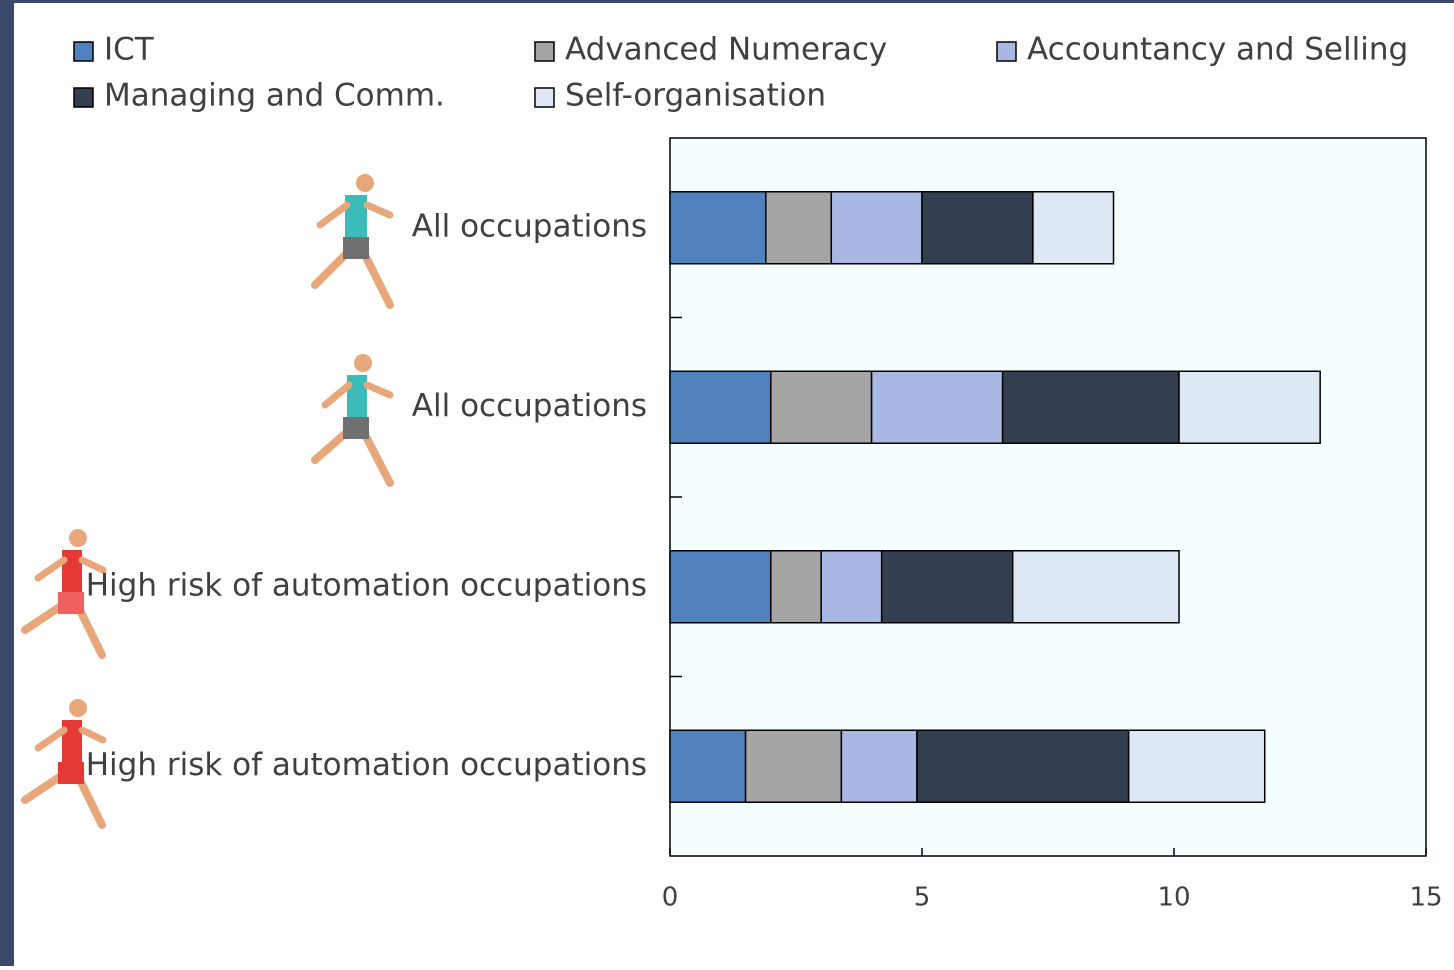  Describe the element at coordinates (129, 50) in the screenshot. I see `legend-label: ICT` at that location.